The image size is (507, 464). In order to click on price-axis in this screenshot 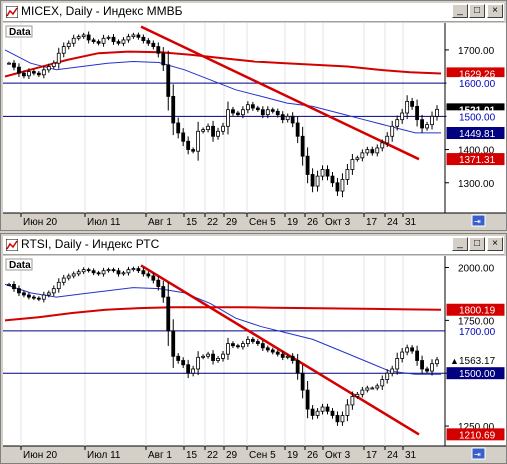, I will do `click(475, 351)`.